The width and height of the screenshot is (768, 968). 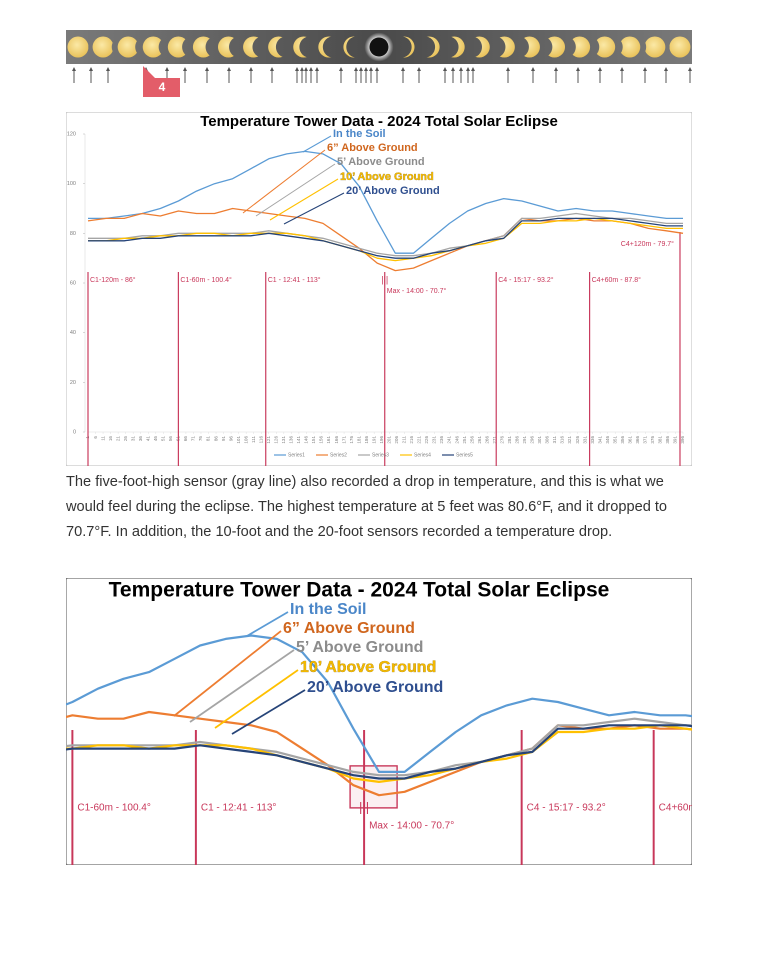 What do you see at coordinates (539, 440) in the screenshot?
I see `x-tick-label: 301` at bounding box center [539, 440].